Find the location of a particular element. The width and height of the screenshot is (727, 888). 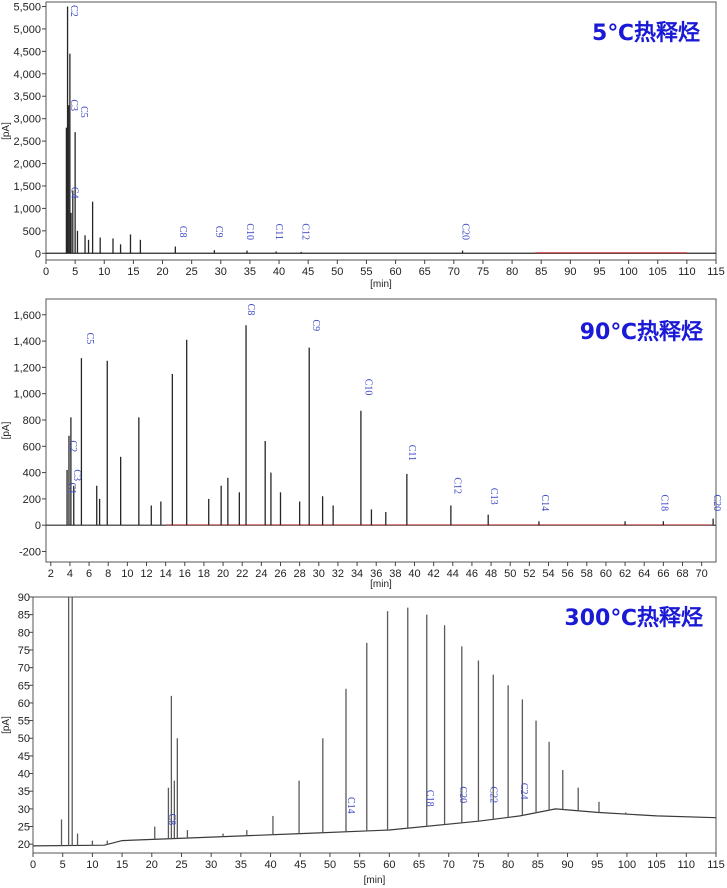

peak-label: C24 is located at coordinates (523, 791).